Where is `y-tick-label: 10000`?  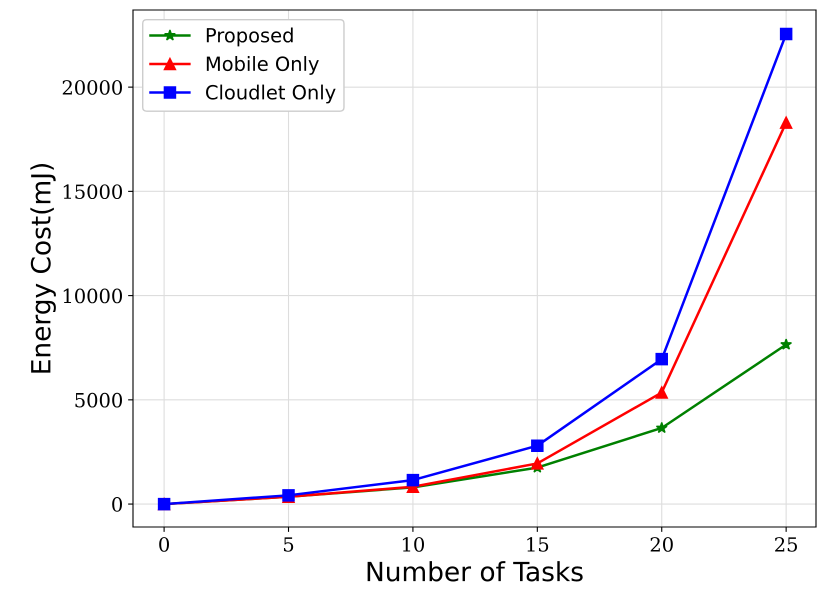 y-tick-label: 10000 is located at coordinates (93, 296).